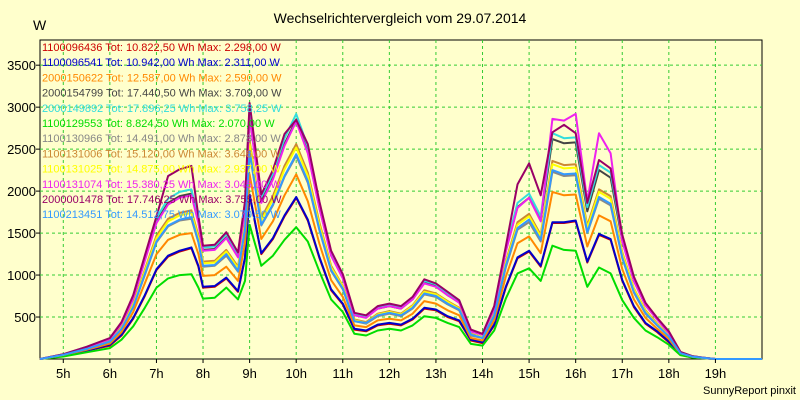 Image resolution: width=800 pixels, height=400 pixels. What do you see at coordinates (21, 107) in the screenshot?
I see `y-tick-label: 3000` at bounding box center [21, 107].